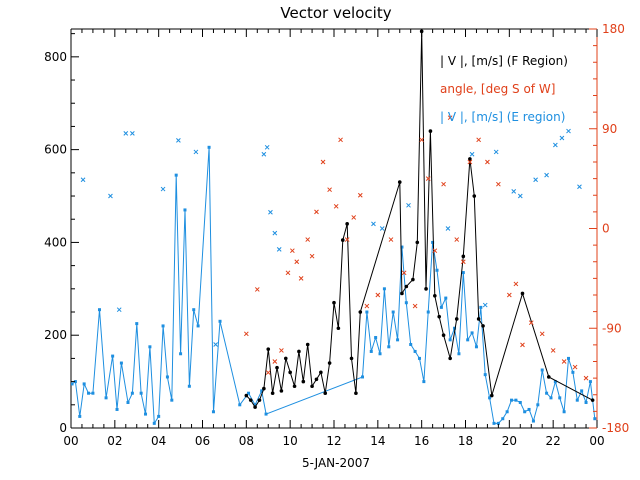 The image size is (640, 480). What do you see at coordinates (377, 441) in the screenshot?
I see `x-tick-label: 14` at bounding box center [377, 441].